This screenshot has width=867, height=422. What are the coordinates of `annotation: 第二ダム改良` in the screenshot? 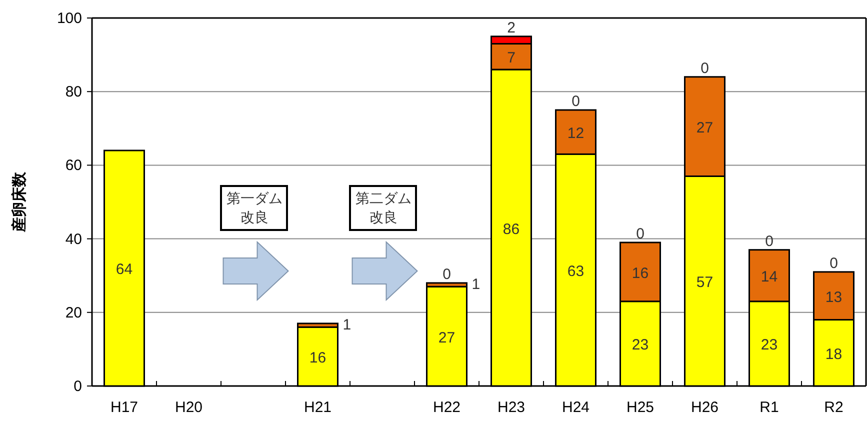 It's located at (383, 208).